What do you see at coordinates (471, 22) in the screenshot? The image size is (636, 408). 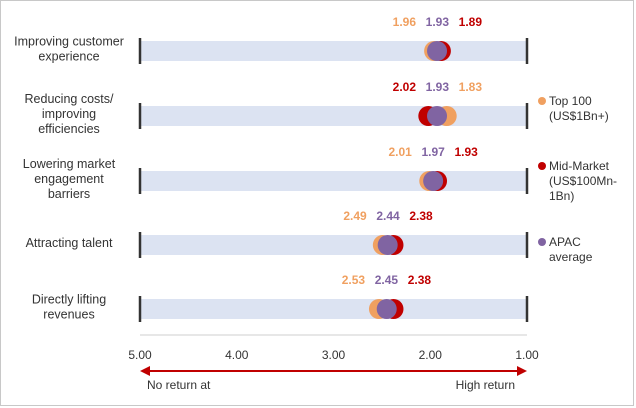 I see `data-label: 1.89` at bounding box center [471, 22].